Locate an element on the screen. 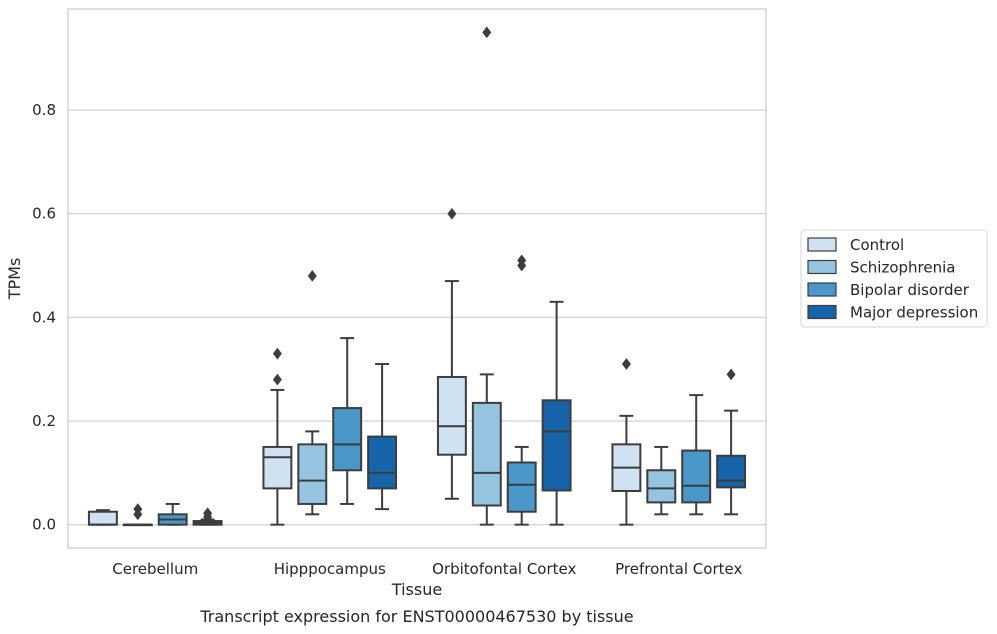 The width and height of the screenshot is (997, 634). legend-label: Major depression is located at coordinates (914, 313).